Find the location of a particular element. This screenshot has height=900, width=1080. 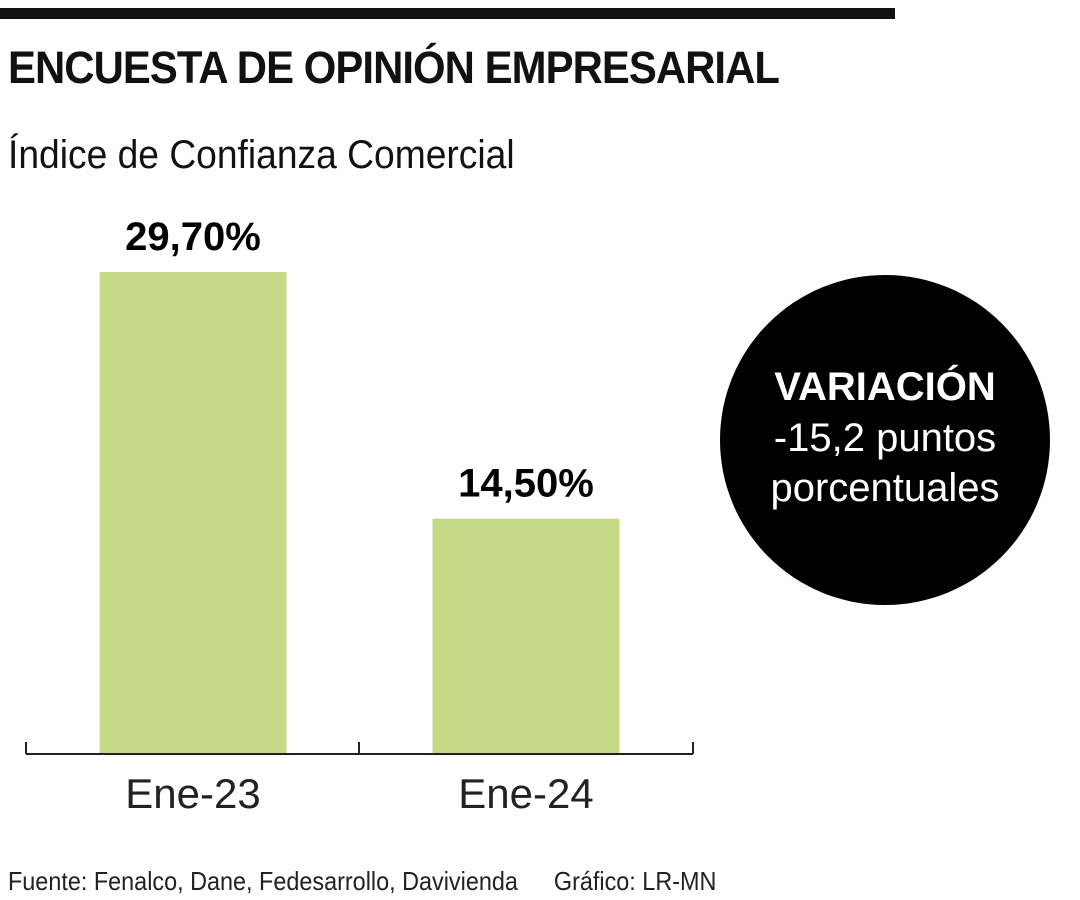

category-label: Ene-23 is located at coordinates (192, 793).